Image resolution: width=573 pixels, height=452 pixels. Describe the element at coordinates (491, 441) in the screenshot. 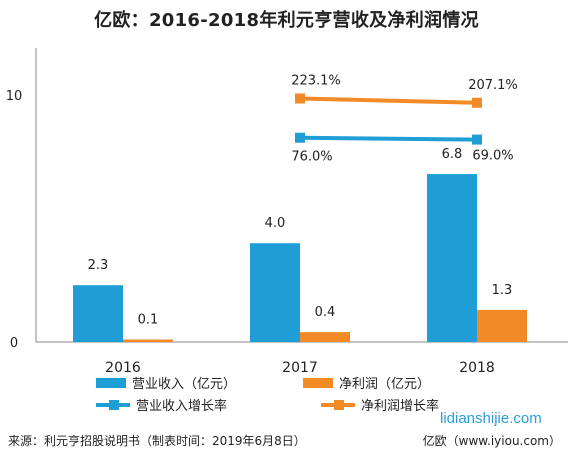

I see `credit-note: 亿欧（www.iyiou.com）` at that location.